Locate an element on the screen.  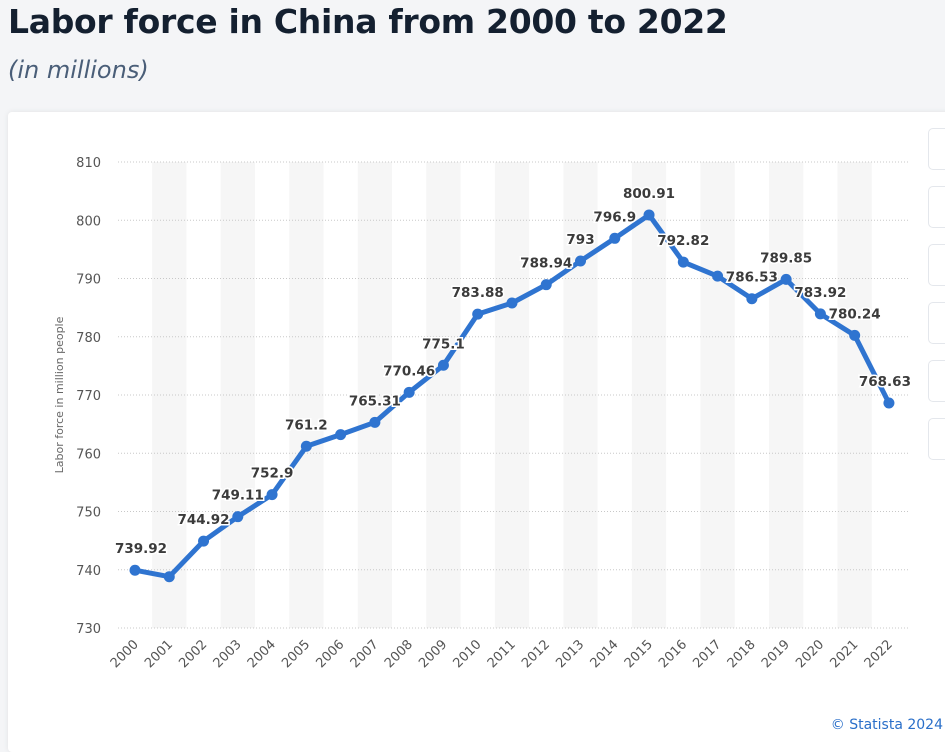
data-label-2012: 788.94 is located at coordinates (546, 264).